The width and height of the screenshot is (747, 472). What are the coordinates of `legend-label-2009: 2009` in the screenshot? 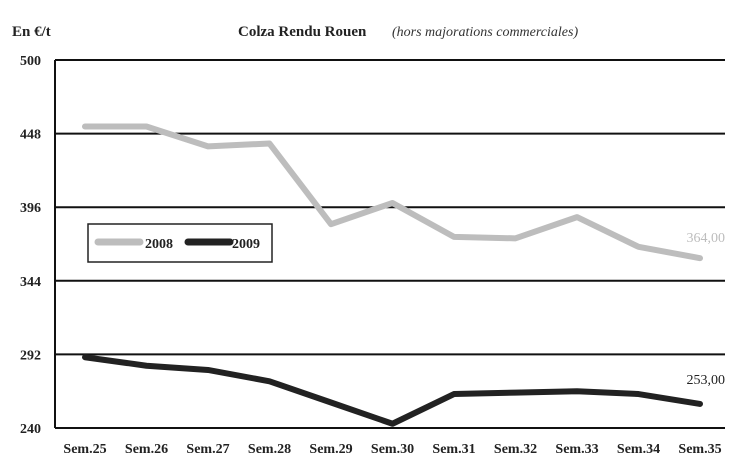 It's located at (246, 244).